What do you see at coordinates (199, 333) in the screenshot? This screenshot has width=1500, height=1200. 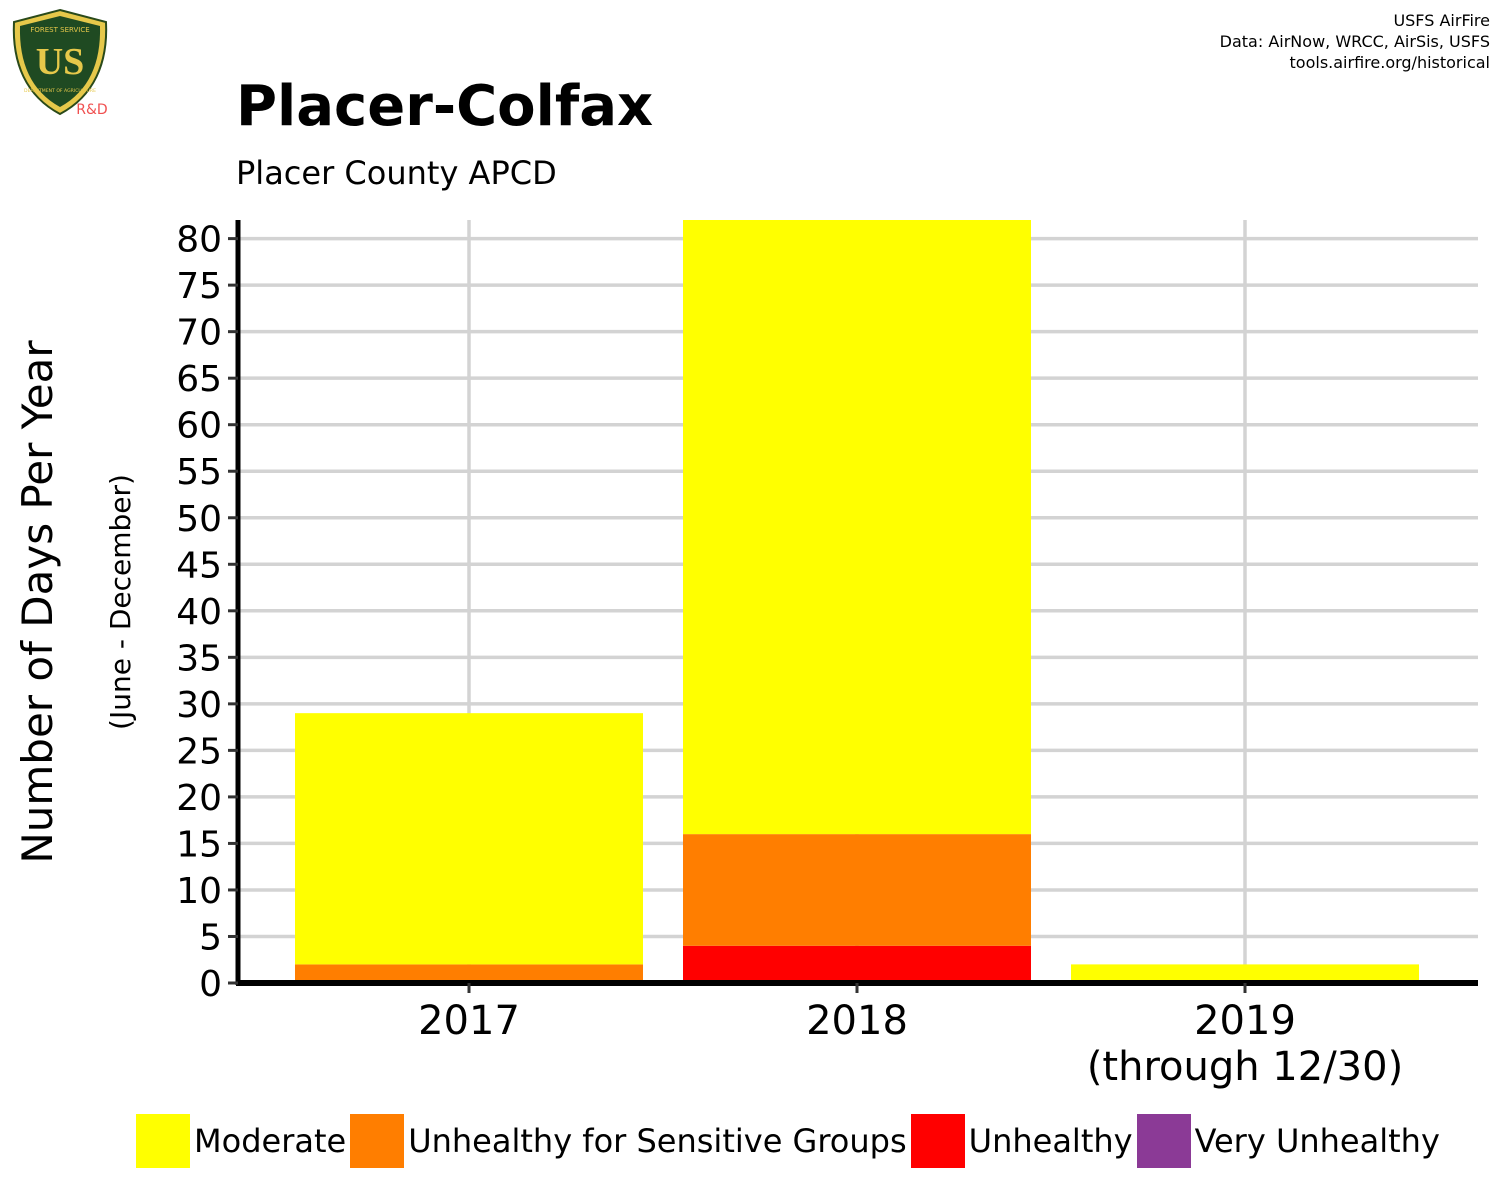 I see `y-tick-label: 70` at bounding box center [199, 333].